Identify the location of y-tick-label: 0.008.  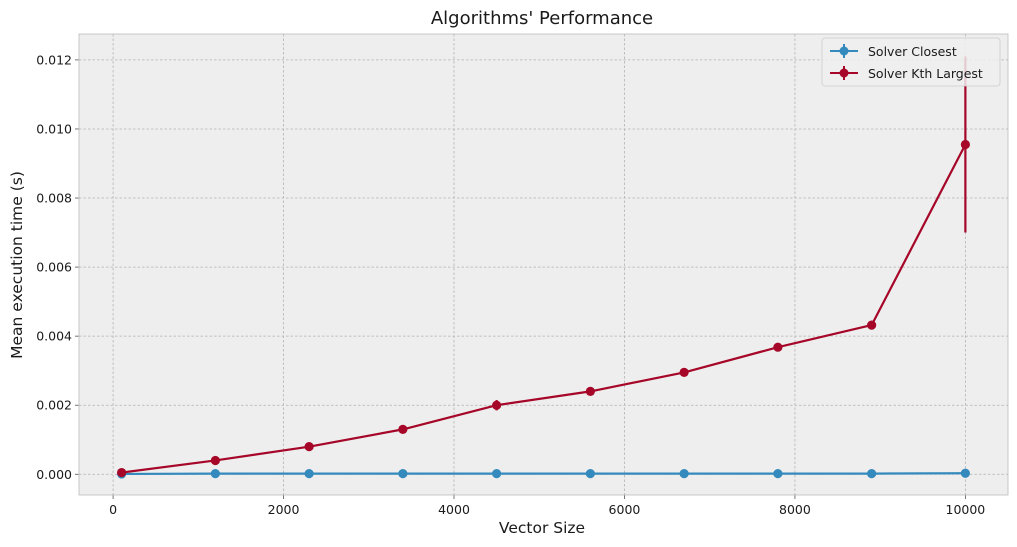
(54, 198).